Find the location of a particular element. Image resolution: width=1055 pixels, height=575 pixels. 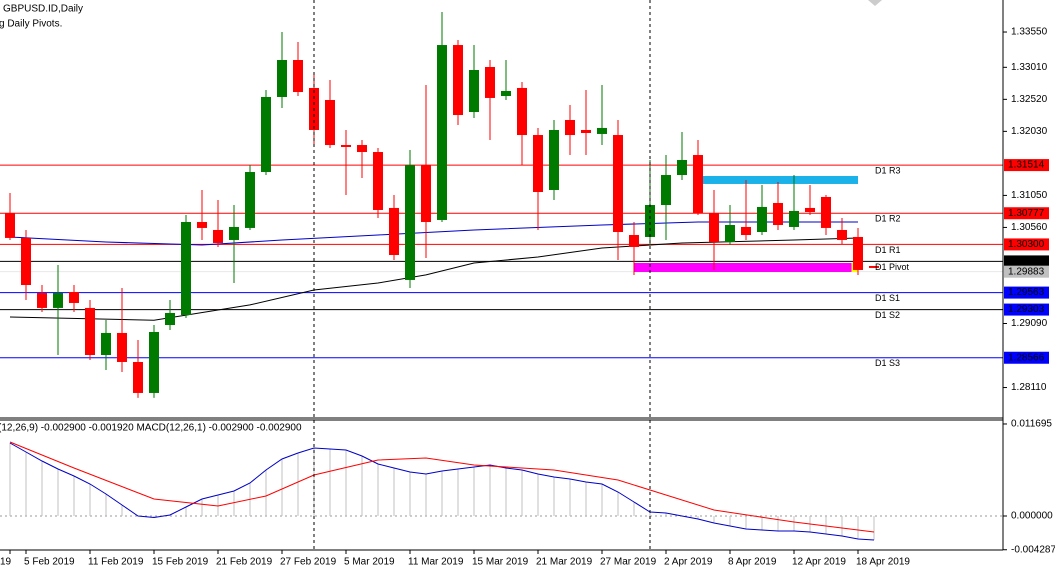

scroll-marker is located at coordinates (875, 3).